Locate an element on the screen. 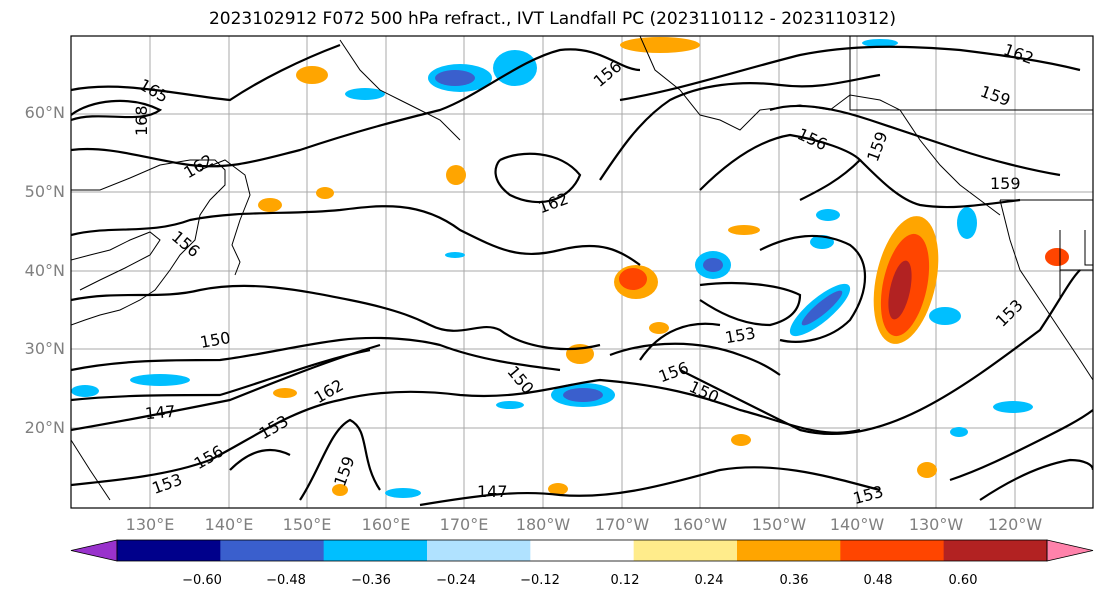 This screenshot has width=1105, height=601. colorbar-tick: 0.36 is located at coordinates (794, 580).